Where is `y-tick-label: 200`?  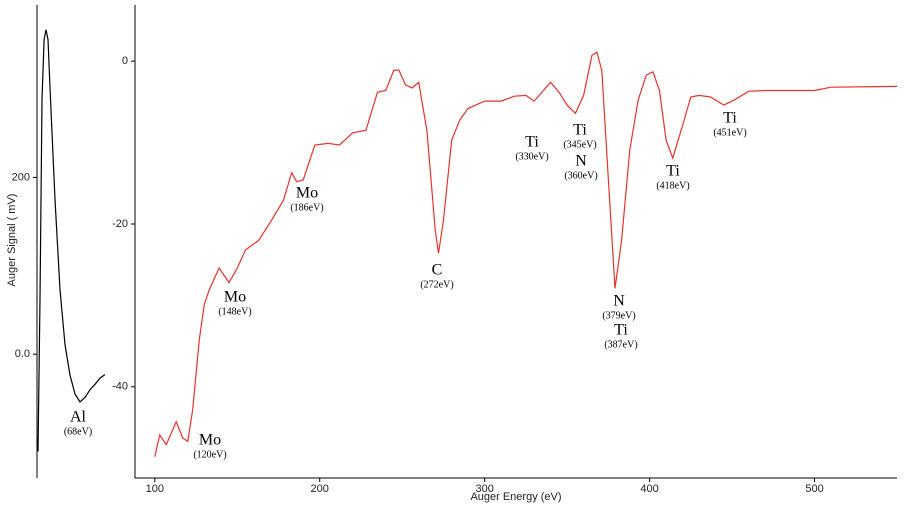 y-tick-label: 200 is located at coordinates (21, 177).